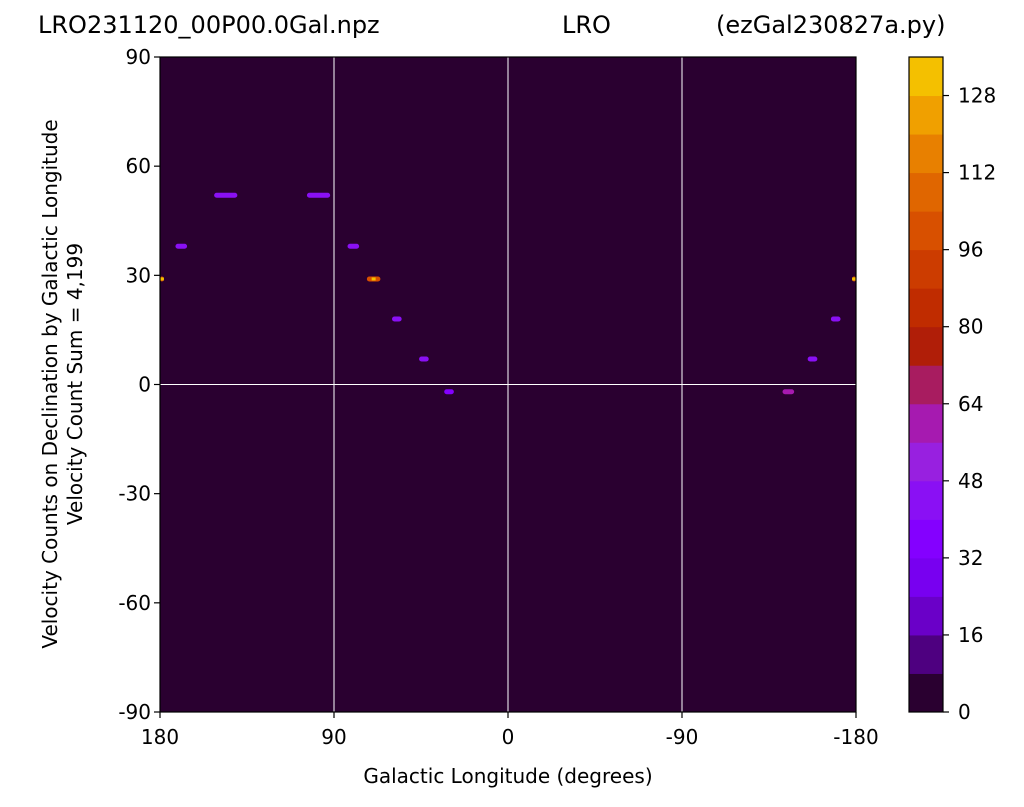 Image resolution: width=1024 pixels, height=807 pixels. What do you see at coordinates (138, 275) in the screenshot?
I see `y-tick-label: 30` at bounding box center [138, 275].